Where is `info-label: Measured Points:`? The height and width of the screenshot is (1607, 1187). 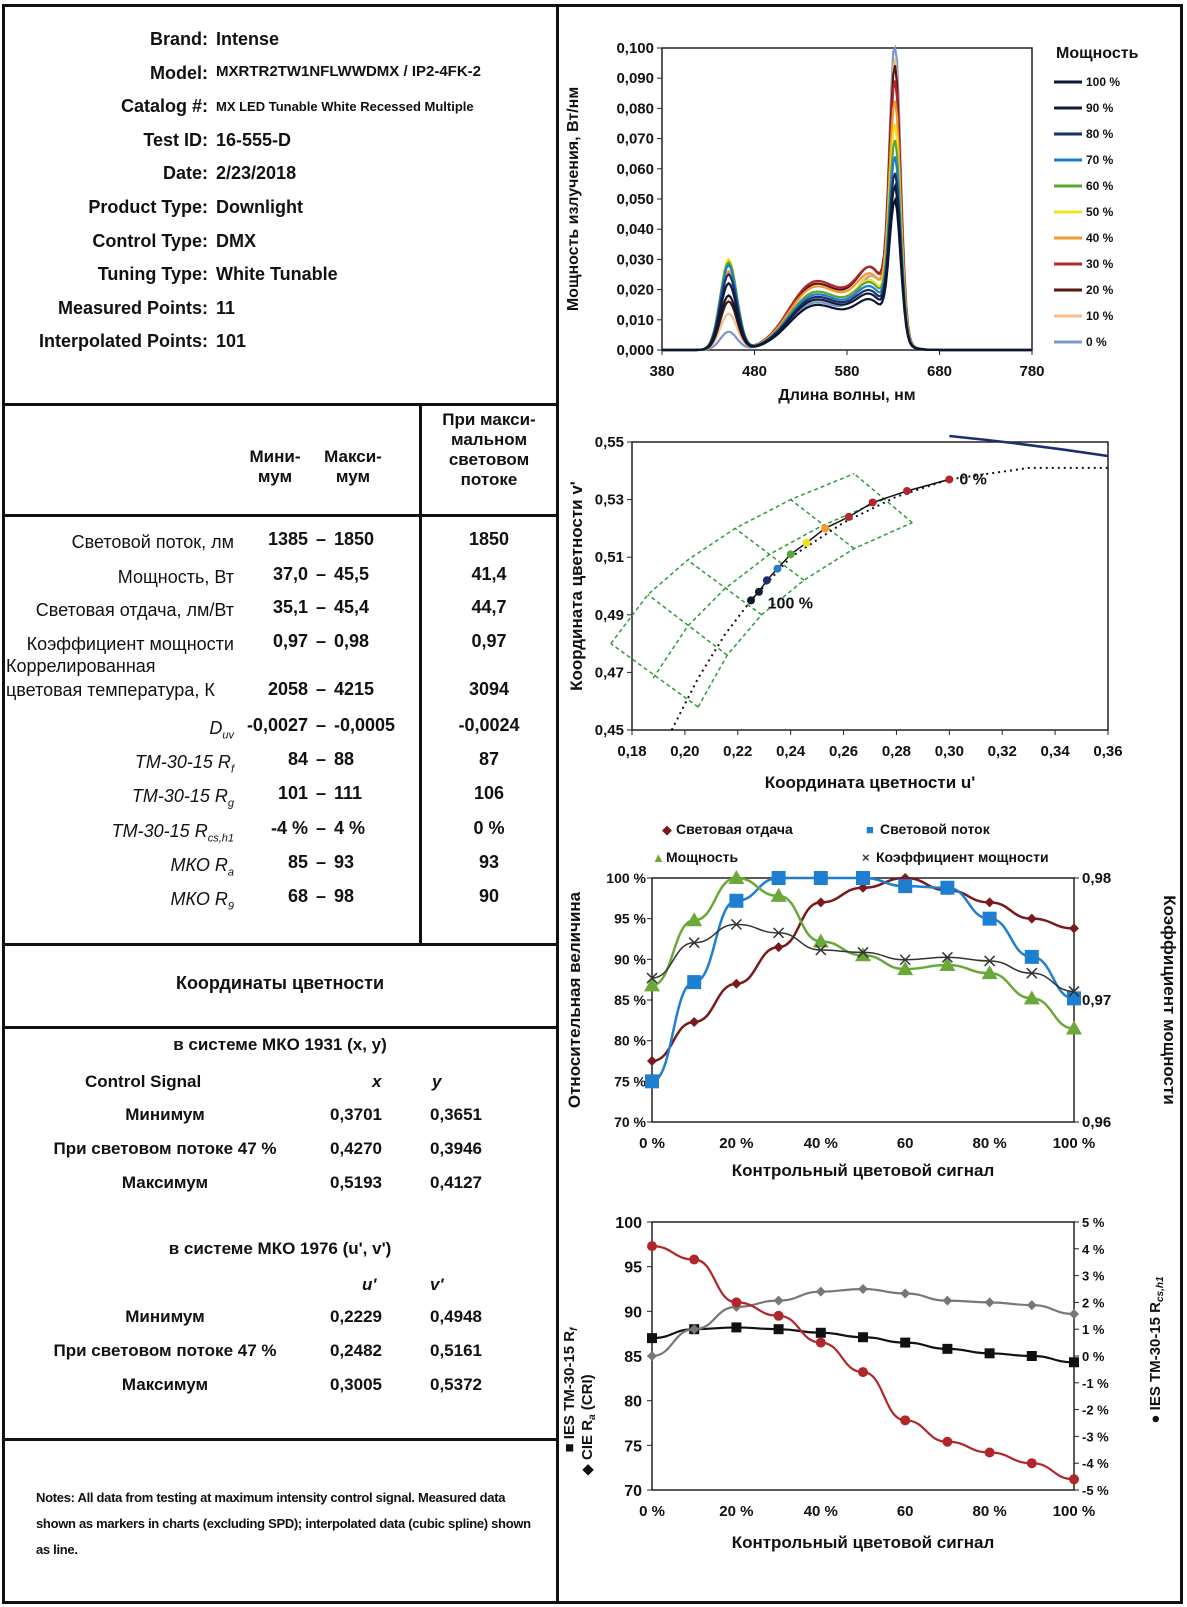
info-label: Measured Points: is located at coordinates (132, 307).